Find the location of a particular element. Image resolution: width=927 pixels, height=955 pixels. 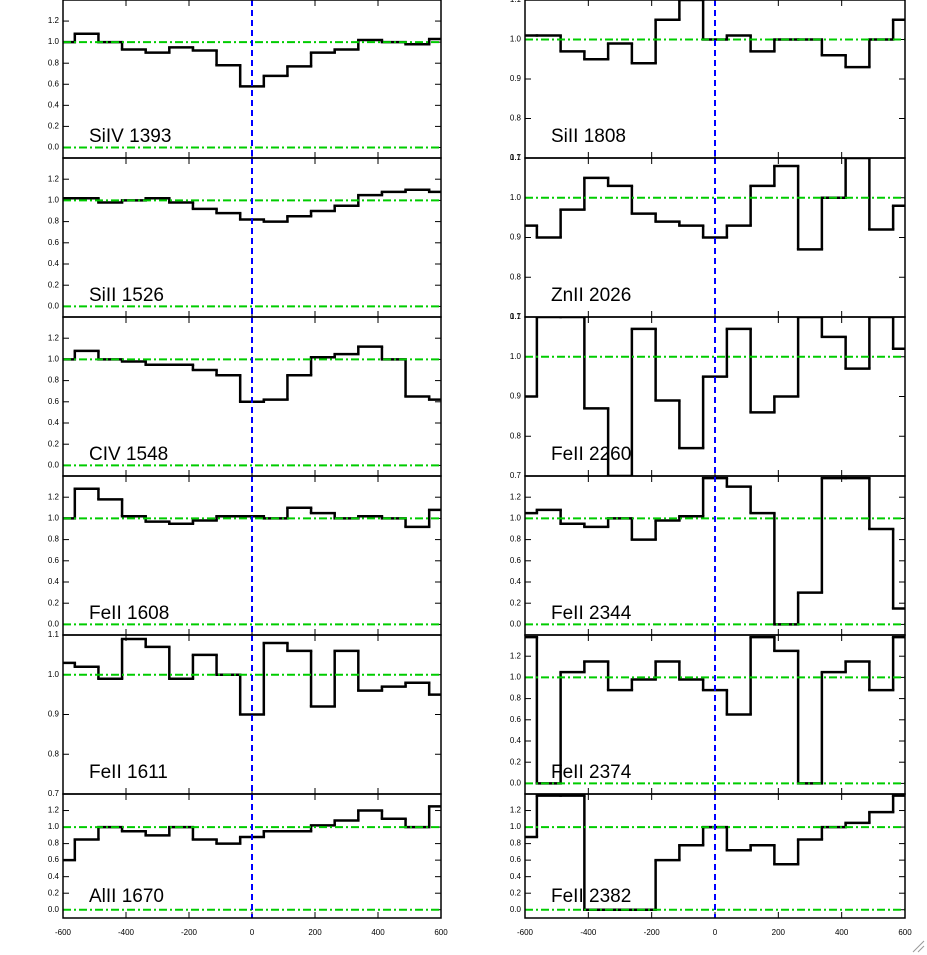

panel-label: FeII 2260 is located at coordinates (591, 454).